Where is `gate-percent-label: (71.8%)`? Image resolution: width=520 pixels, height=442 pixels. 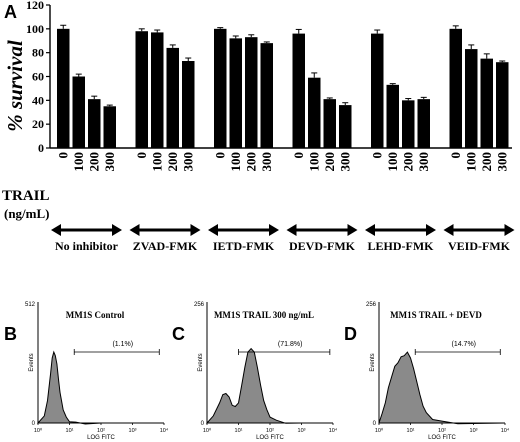 gate-percent-label: (71.8%) is located at coordinates (290, 344).